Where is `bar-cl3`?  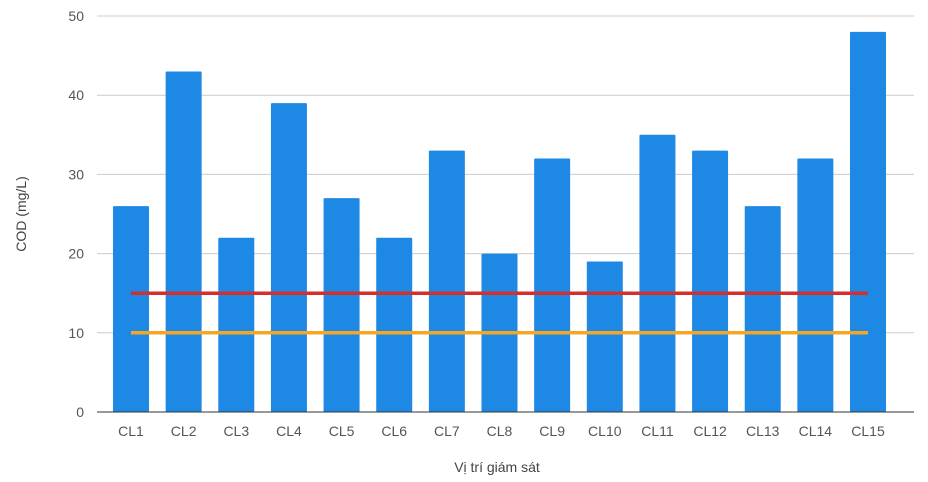 bar-cl3 is located at coordinates (236, 324).